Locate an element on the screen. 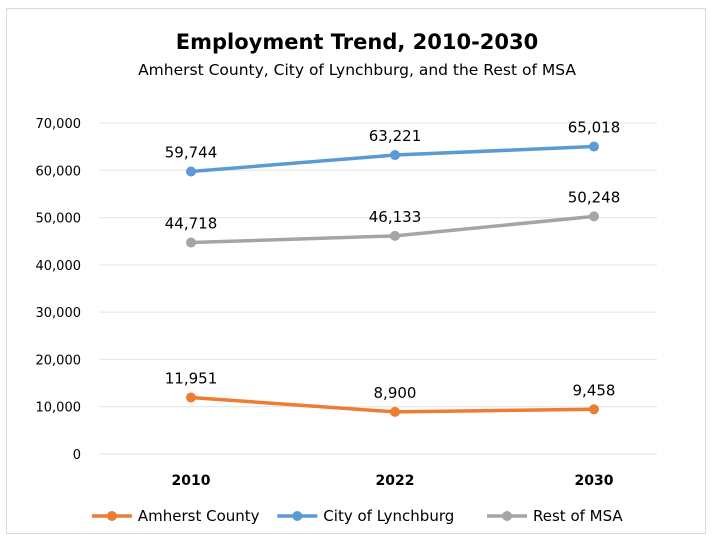 The height and width of the screenshot is (538, 713). x-tick-label: 2030 is located at coordinates (594, 481).